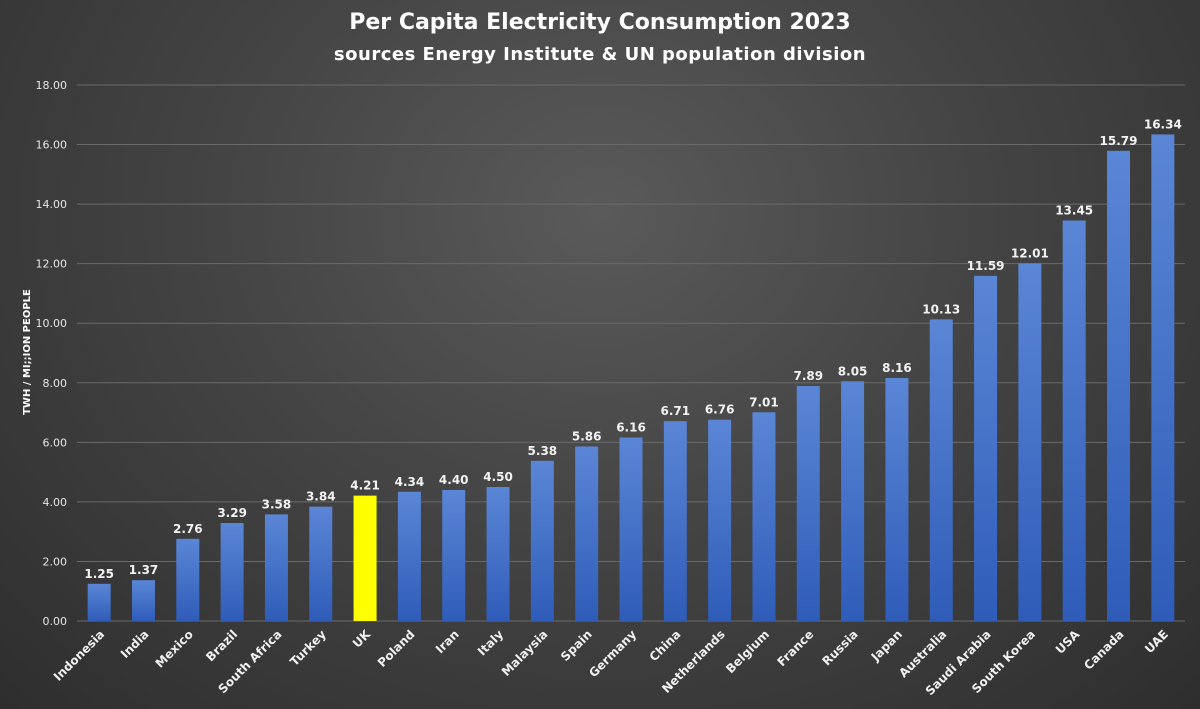 This screenshot has height=709, width=1200. Describe the element at coordinates (542, 540) in the screenshot. I see `bar-malaysia` at that location.